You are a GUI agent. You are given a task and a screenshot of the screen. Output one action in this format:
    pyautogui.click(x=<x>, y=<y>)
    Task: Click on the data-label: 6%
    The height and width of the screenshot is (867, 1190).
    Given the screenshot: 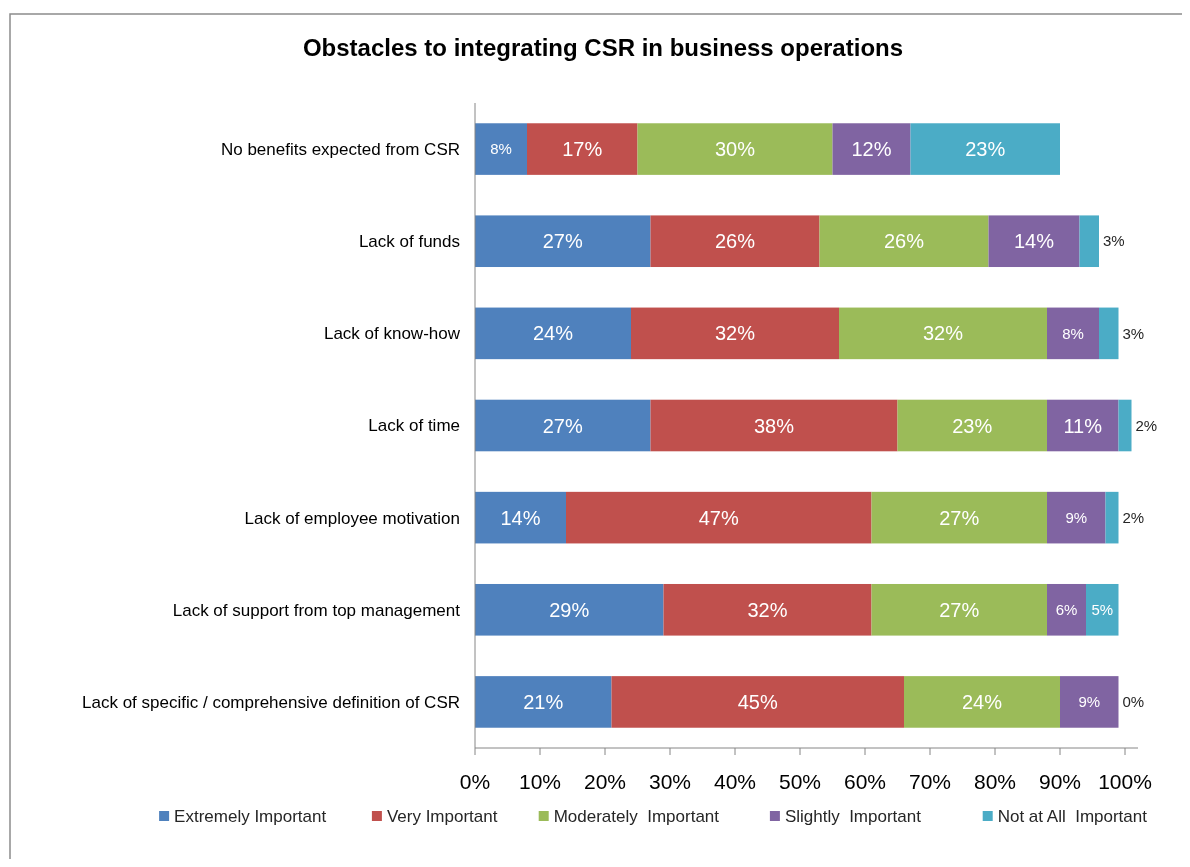 What is the action you would take?
    pyautogui.click(x=1066, y=610)
    